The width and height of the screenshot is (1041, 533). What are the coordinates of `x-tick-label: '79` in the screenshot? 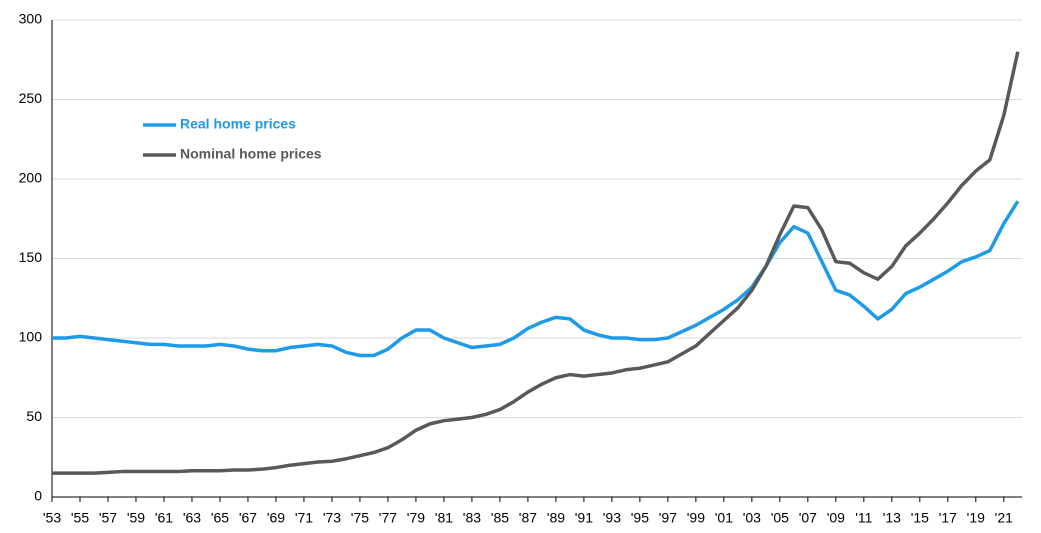 It's located at (416, 518).